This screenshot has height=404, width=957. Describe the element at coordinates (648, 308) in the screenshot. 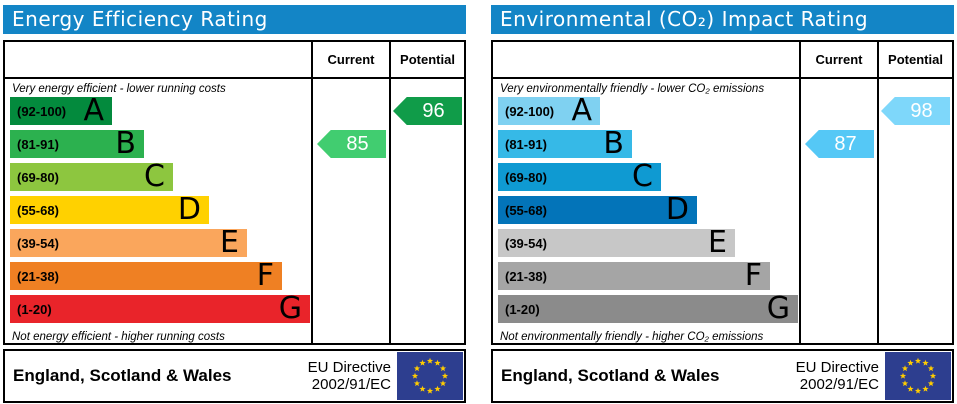

I see `co2-band-g: (1-20) G` at that location.